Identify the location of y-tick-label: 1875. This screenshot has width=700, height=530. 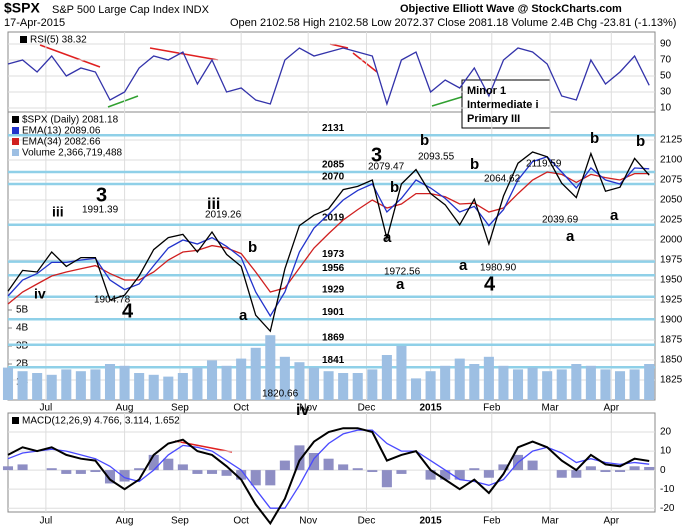
(671, 340).